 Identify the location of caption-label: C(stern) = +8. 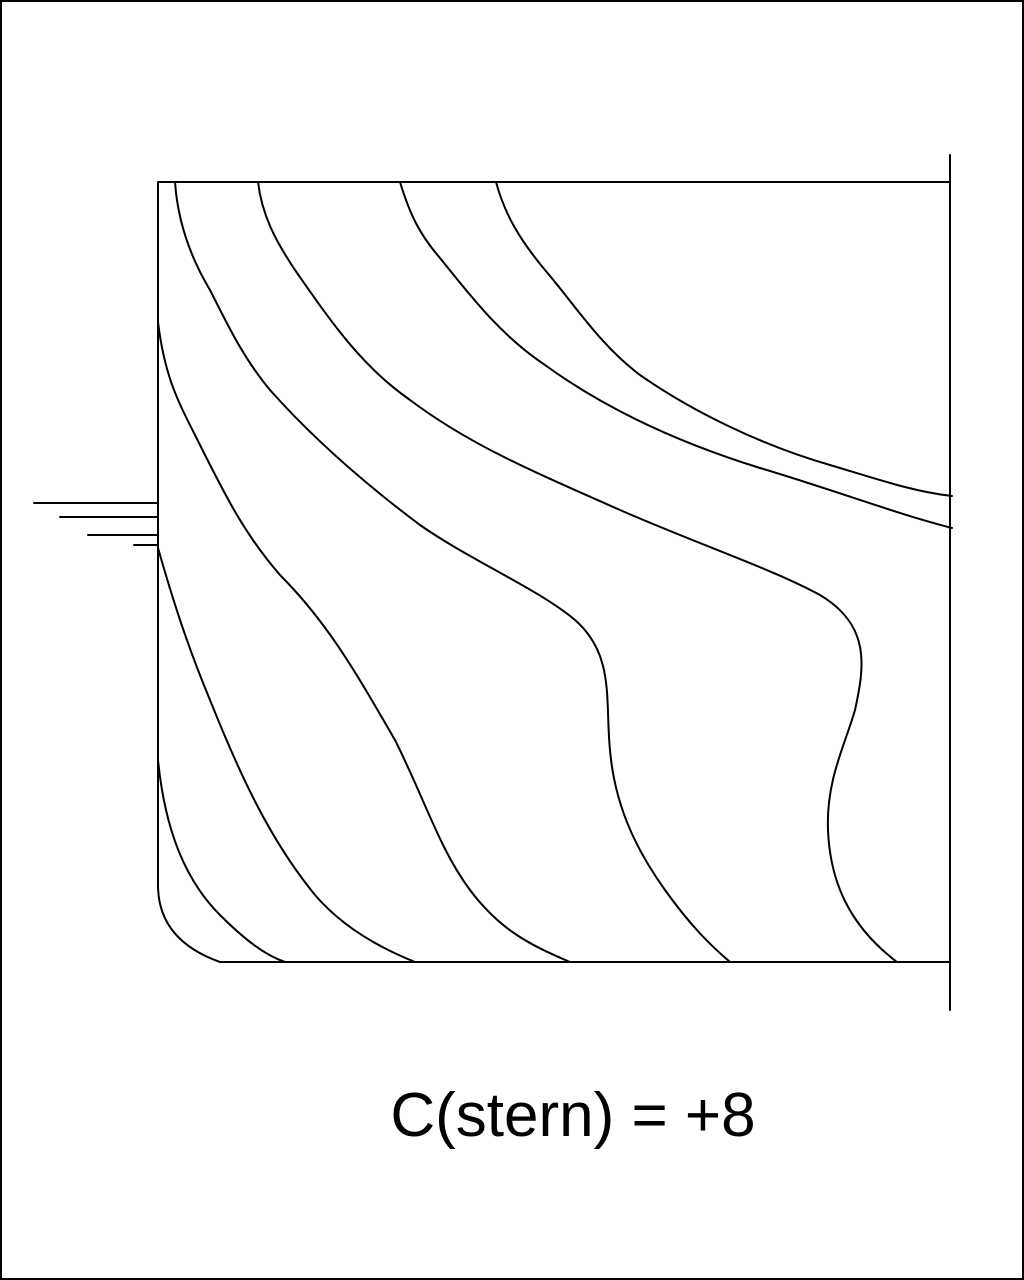
(573, 1115).